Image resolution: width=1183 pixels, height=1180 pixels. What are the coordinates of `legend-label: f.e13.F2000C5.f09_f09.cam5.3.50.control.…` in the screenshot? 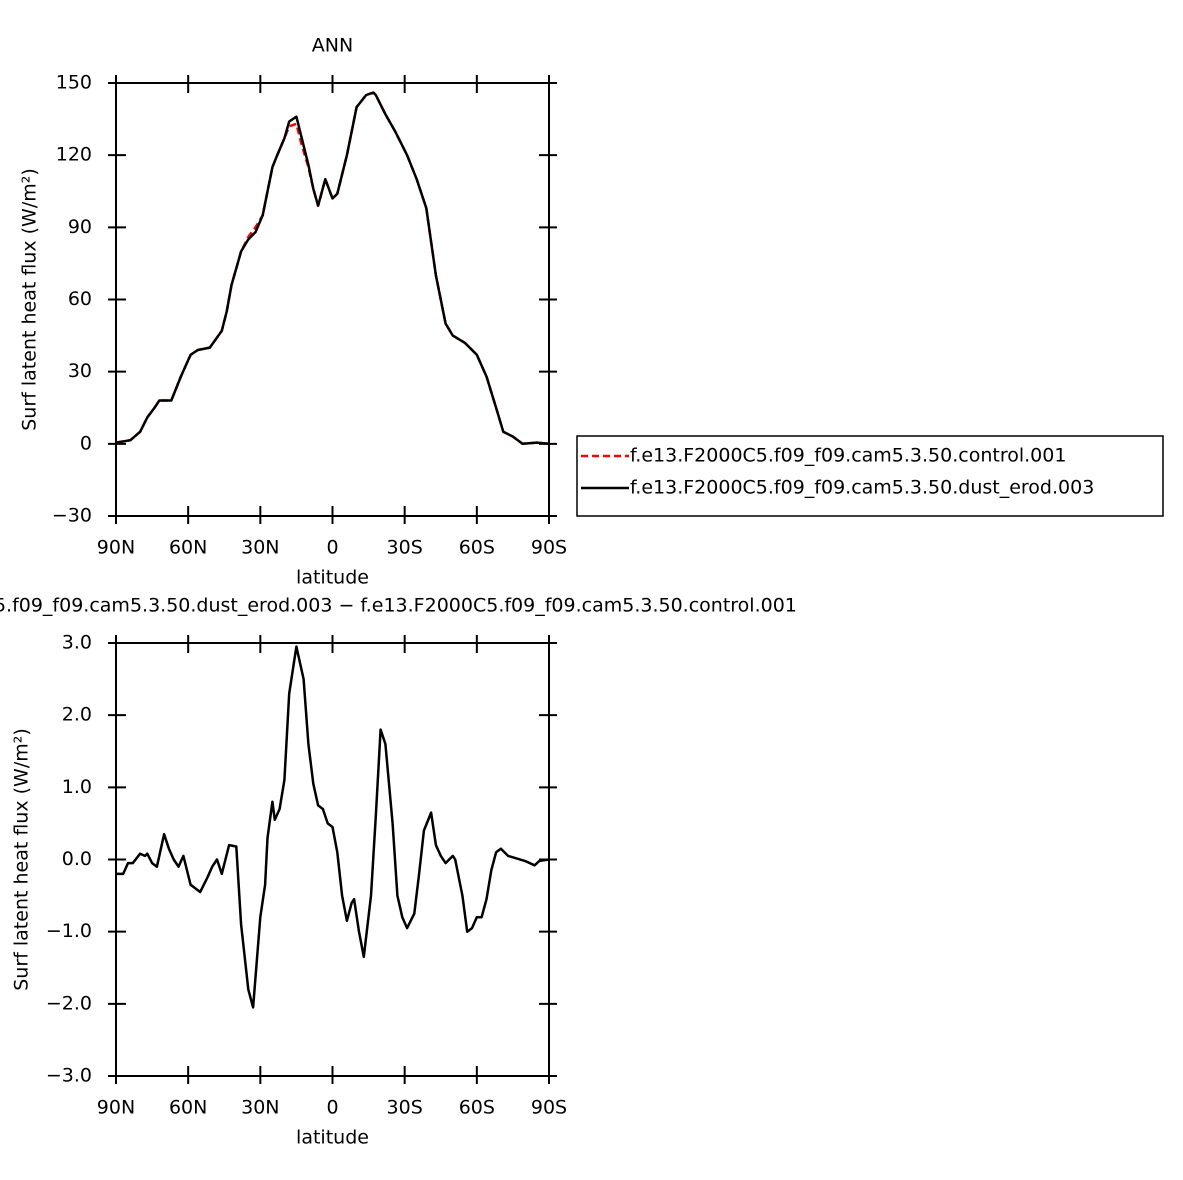 It's located at (848, 456).